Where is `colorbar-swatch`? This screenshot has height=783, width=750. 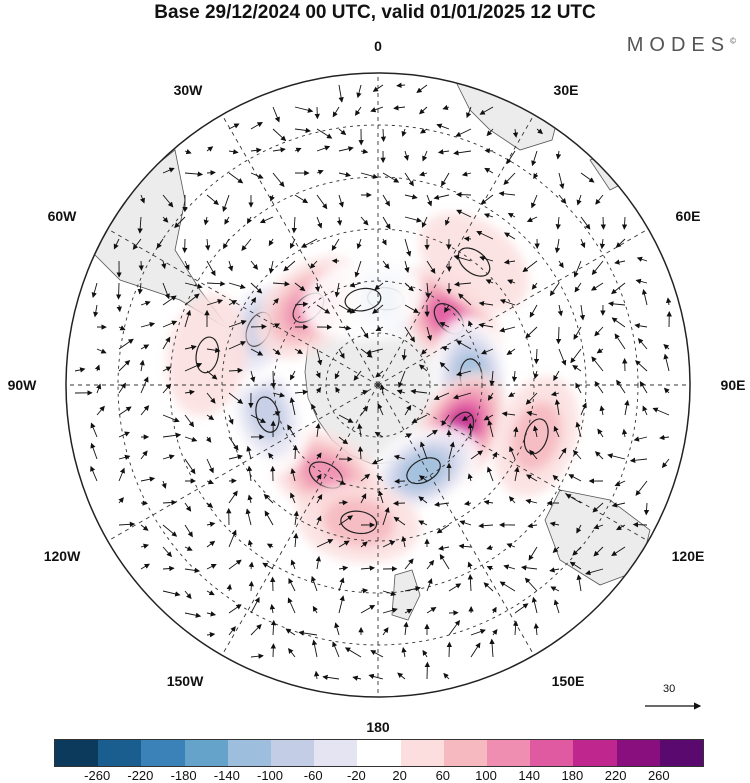 colorbar-swatch is located at coordinates (336, 753).